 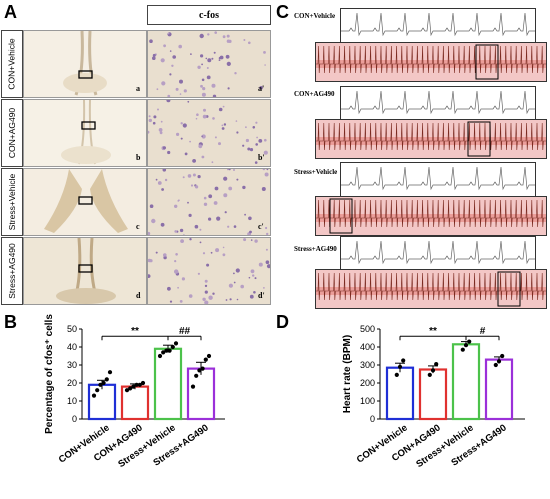 I want to click on y-tick-label: 0, so click(x=372, y=419).